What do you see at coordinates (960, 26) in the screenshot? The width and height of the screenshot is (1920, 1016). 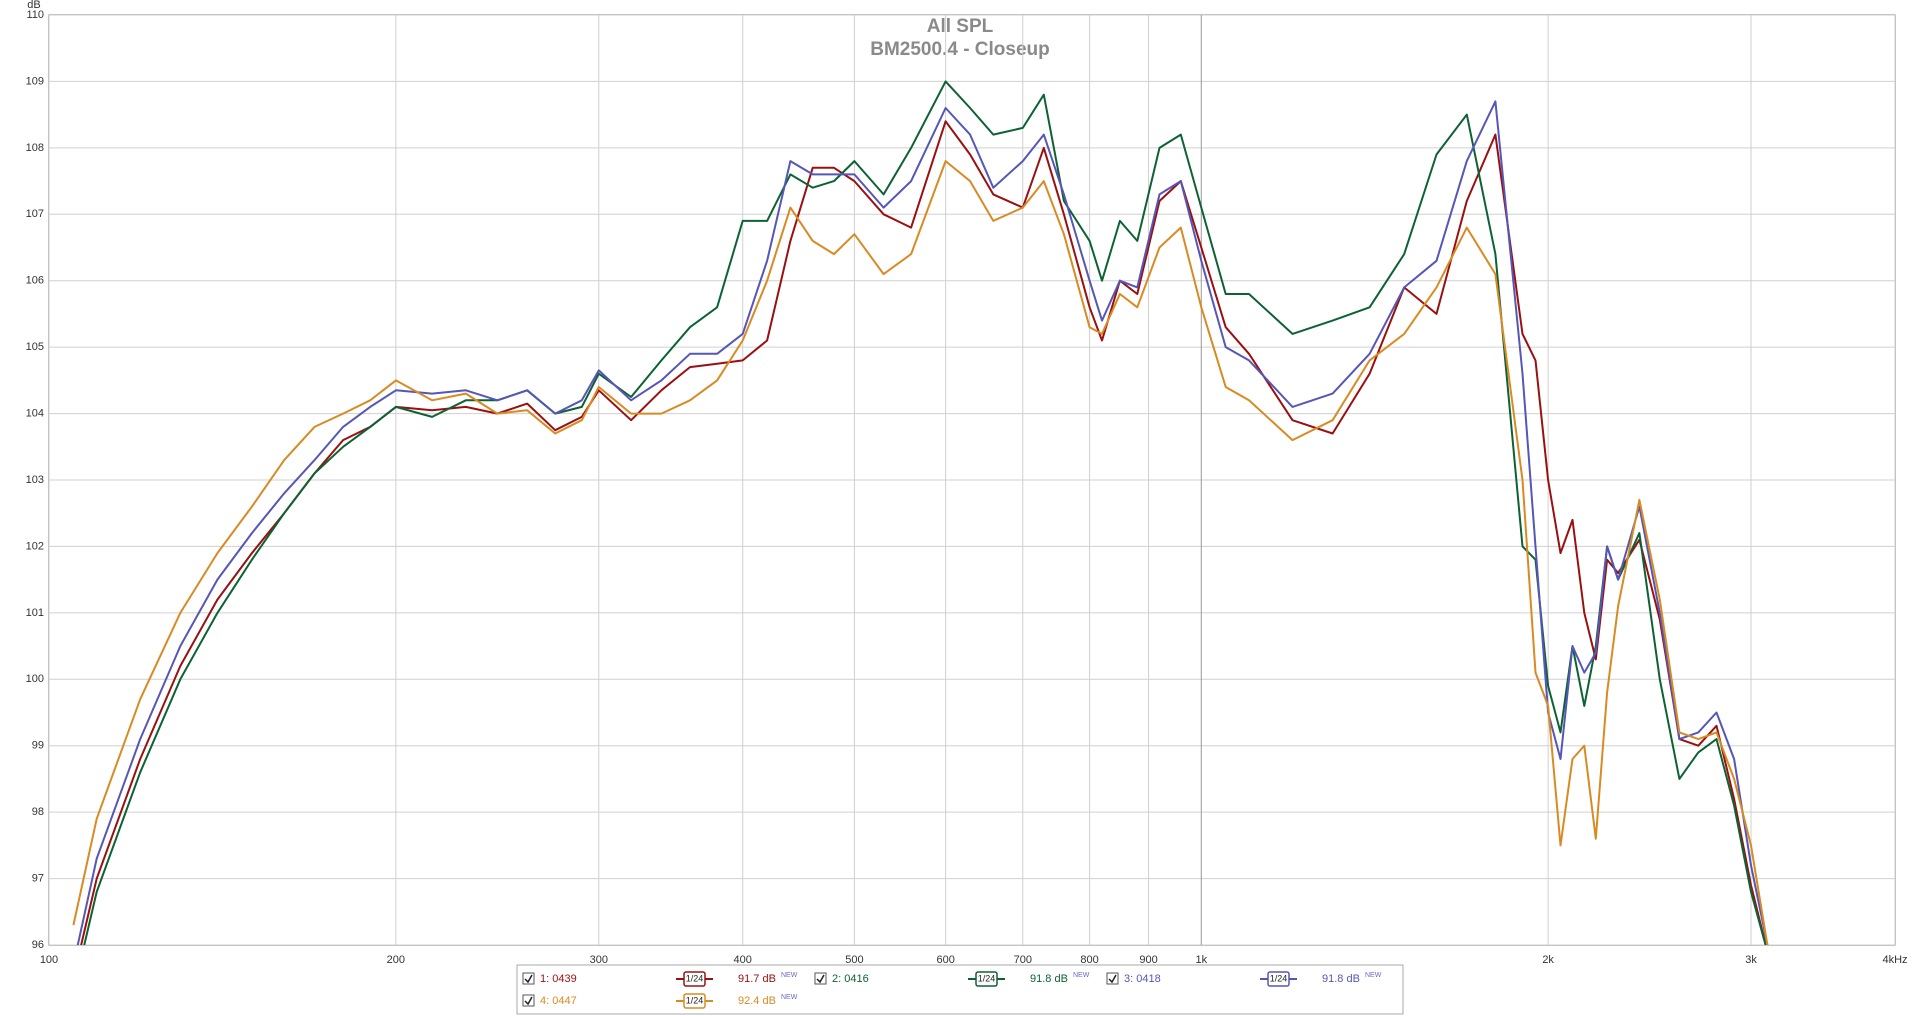 I see `chart-title: All SPL` at bounding box center [960, 26].